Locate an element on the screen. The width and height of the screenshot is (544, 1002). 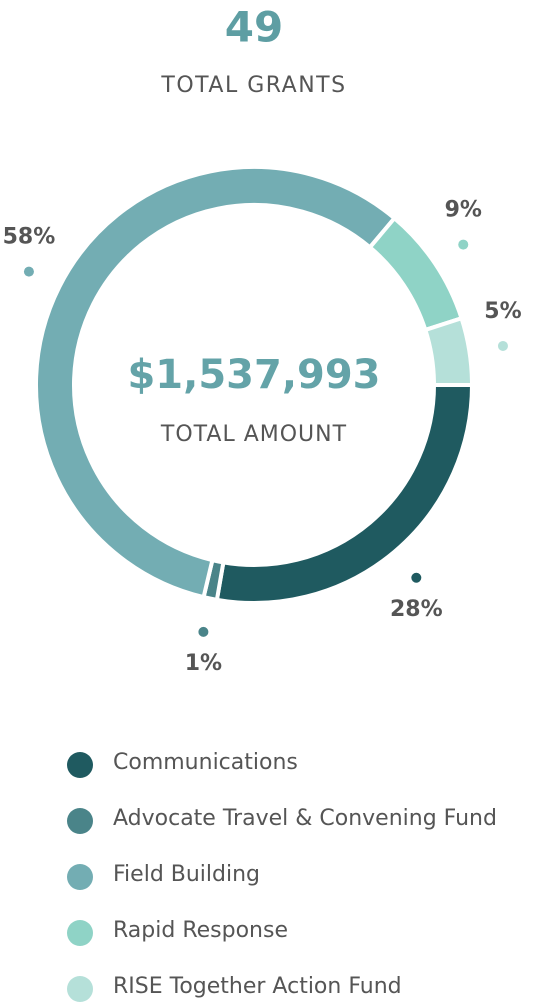
center-label: TOTAL AMOUNT is located at coordinates (253, 434).